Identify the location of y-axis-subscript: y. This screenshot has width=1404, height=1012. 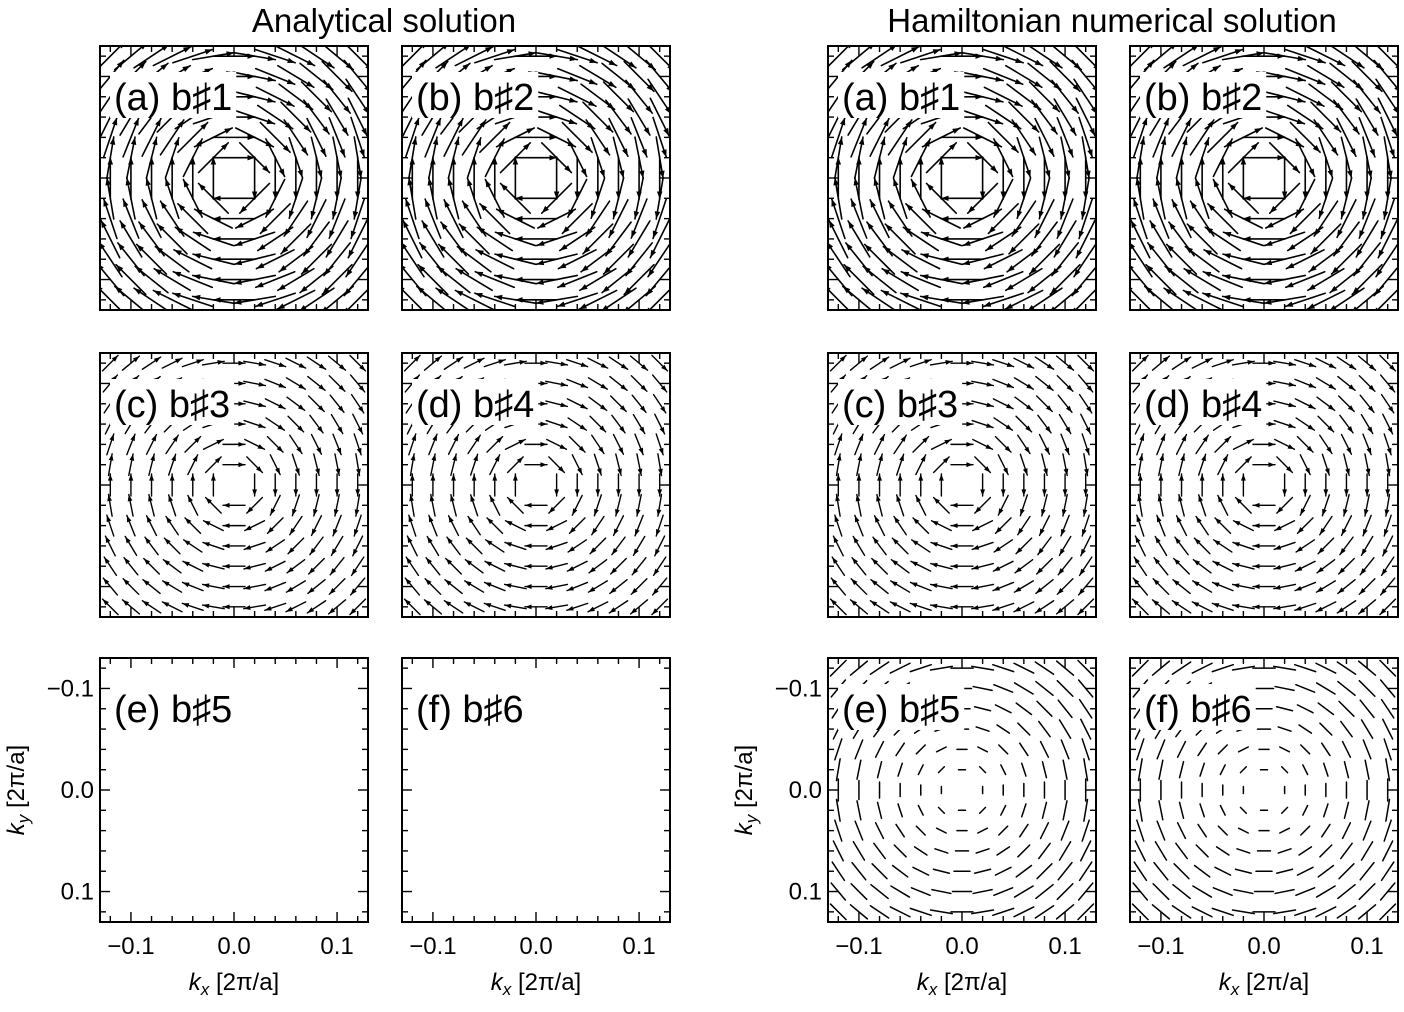
(23, 818).